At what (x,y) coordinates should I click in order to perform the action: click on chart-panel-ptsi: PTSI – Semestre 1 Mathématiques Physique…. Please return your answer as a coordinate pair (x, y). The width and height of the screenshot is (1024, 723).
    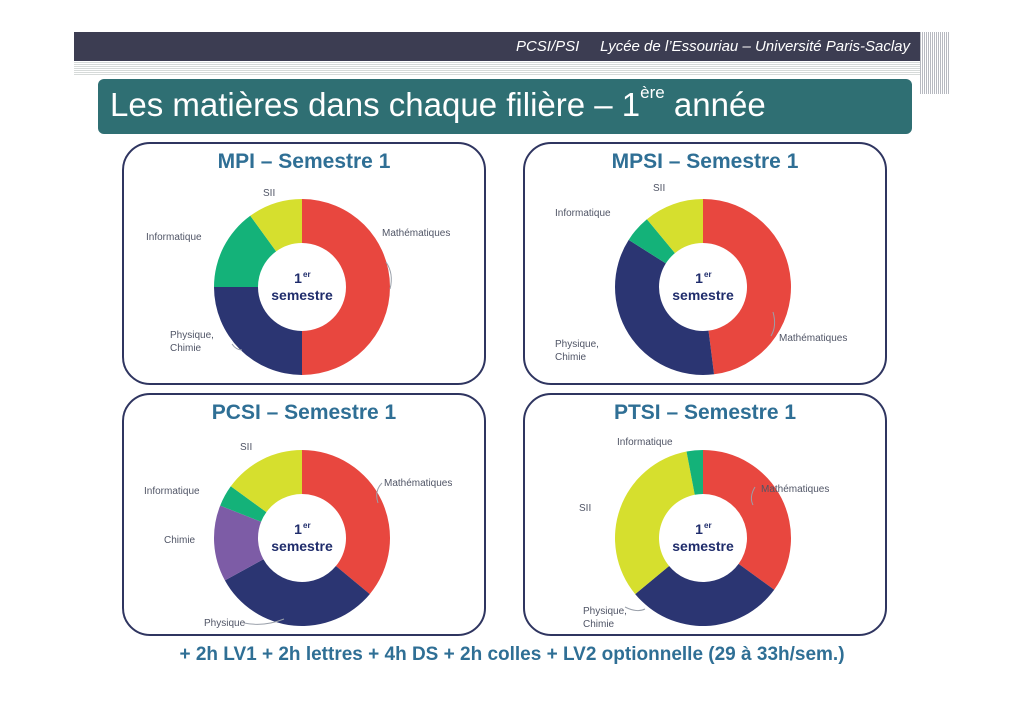
    Looking at the image, I should click on (705, 514).